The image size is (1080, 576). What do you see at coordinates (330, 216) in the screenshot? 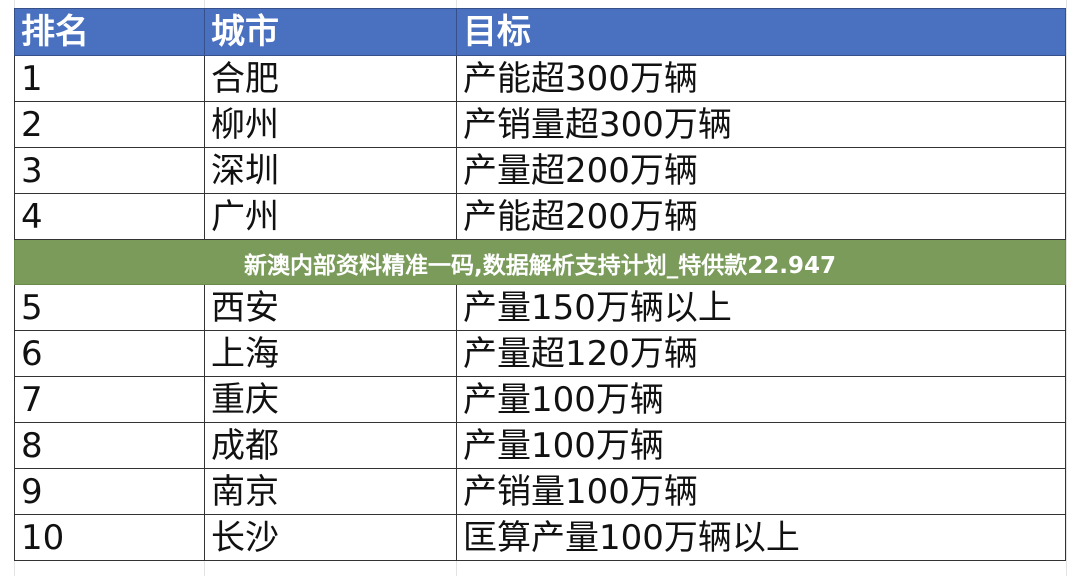
I see `city-cell: 广州` at bounding box center [330, 216].